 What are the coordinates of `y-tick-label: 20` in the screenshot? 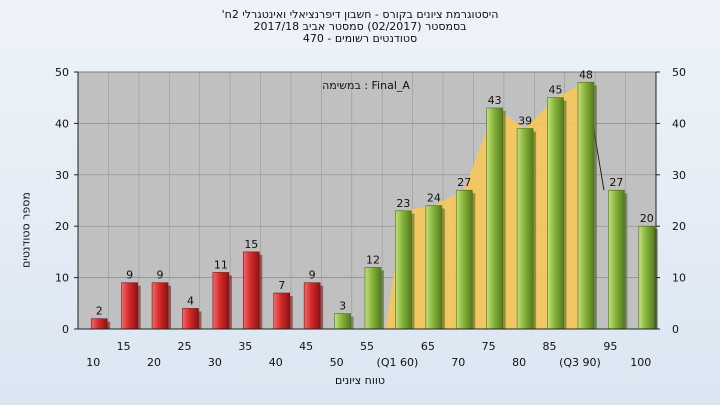 It's located at (62, 226).